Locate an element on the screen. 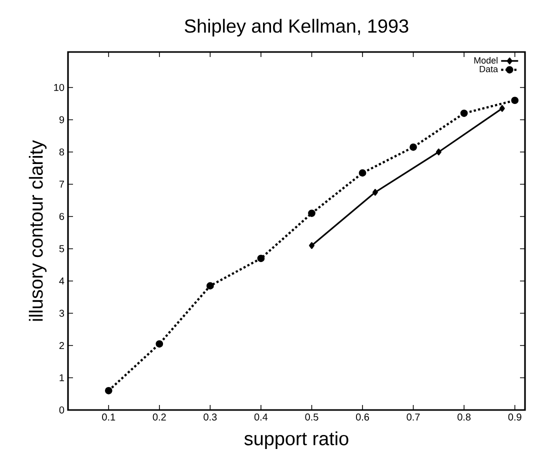  x-axis-title: support ratio is located at coordinates (296, 440).